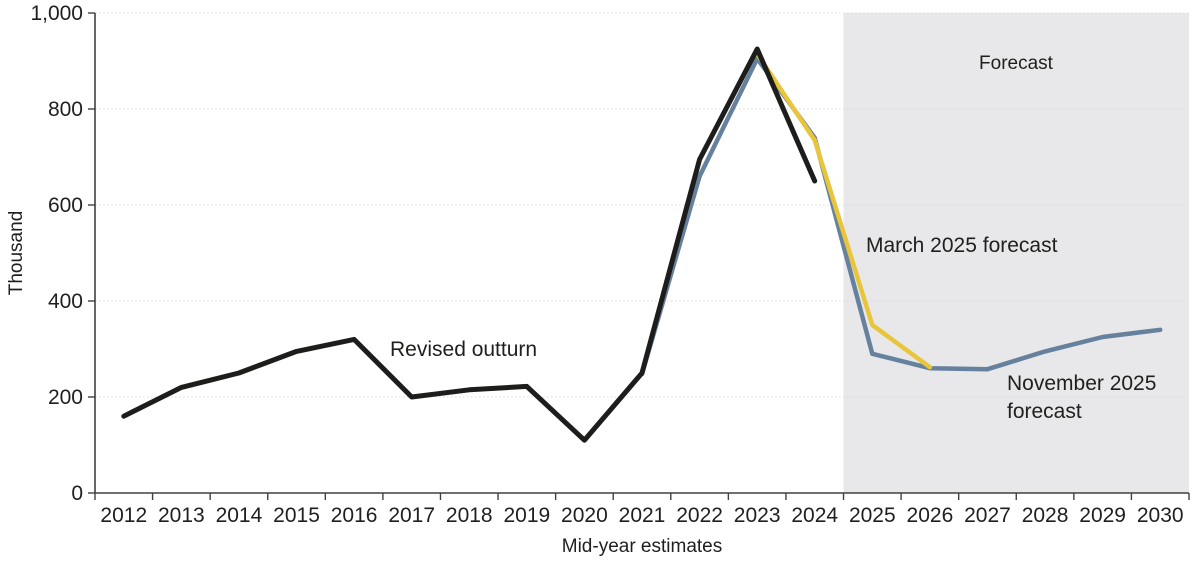 This screenshot has width=1200, height=564. I want to click on series-label-revised-outturn: Revised outturn, so click(463, 349).